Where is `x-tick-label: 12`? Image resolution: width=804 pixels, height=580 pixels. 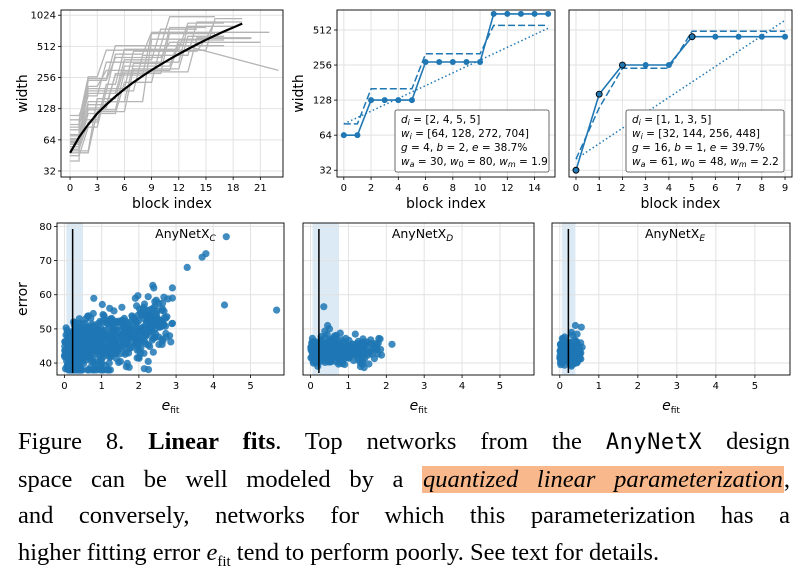 x-tick-label: 12 is located at coordinates (507, 188).